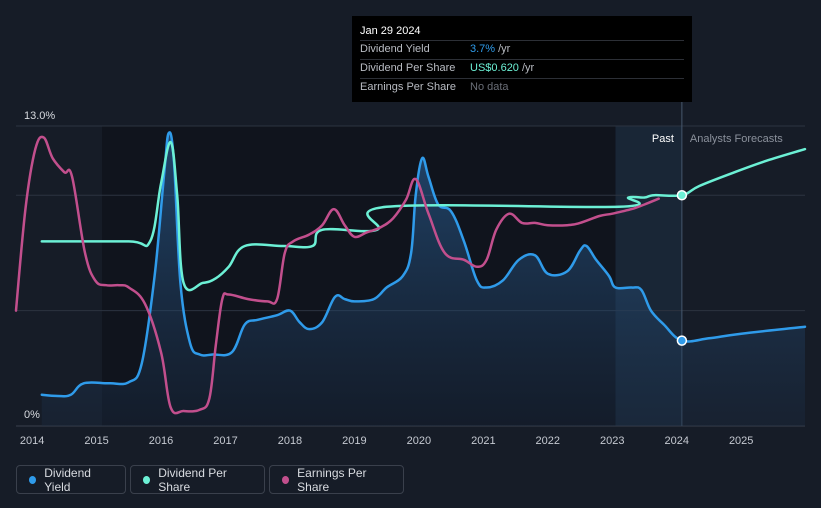  Describe the element at coordinates (161, 441) in the screenshot. I see `x-tick-label: 2016` at that location.